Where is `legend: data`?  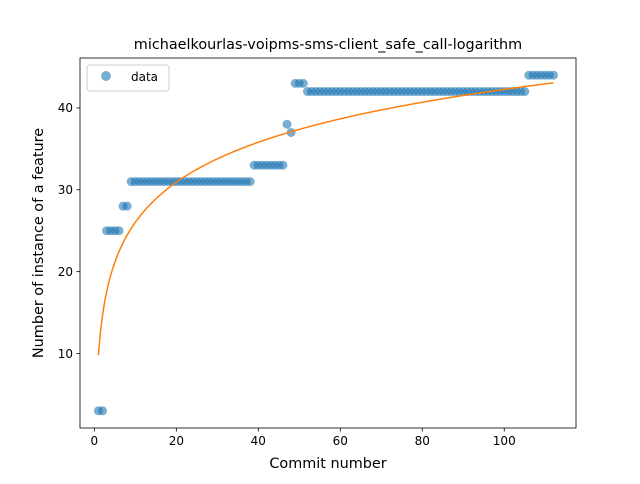
legend: data is located at coordinates (128, 78).